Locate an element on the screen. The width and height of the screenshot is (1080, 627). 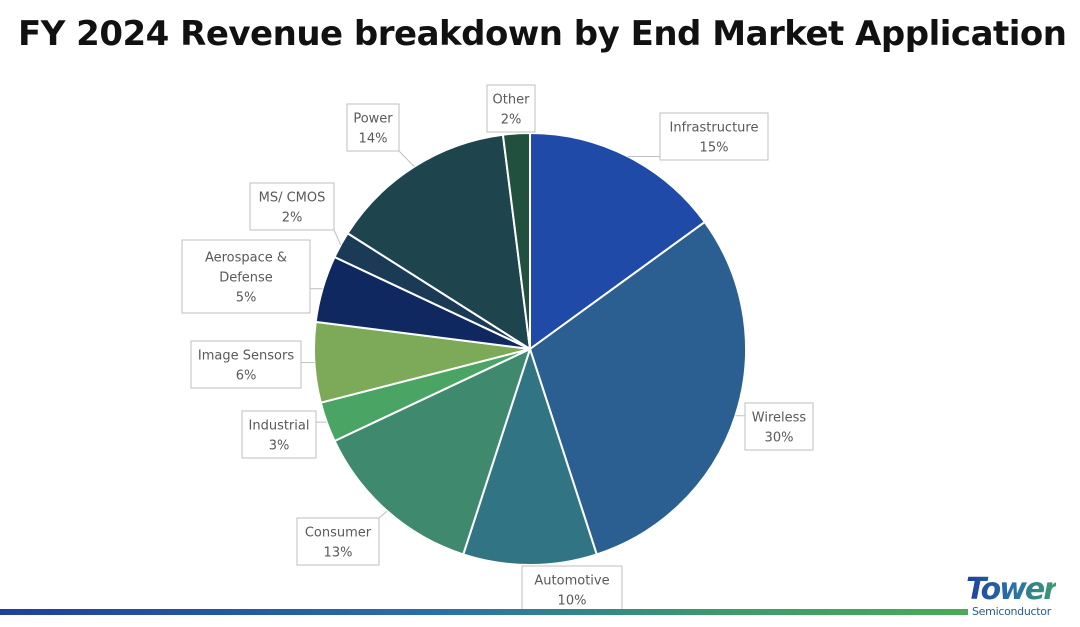
callout-consumer: Consumer 13% is located at coordinates (338, 541).